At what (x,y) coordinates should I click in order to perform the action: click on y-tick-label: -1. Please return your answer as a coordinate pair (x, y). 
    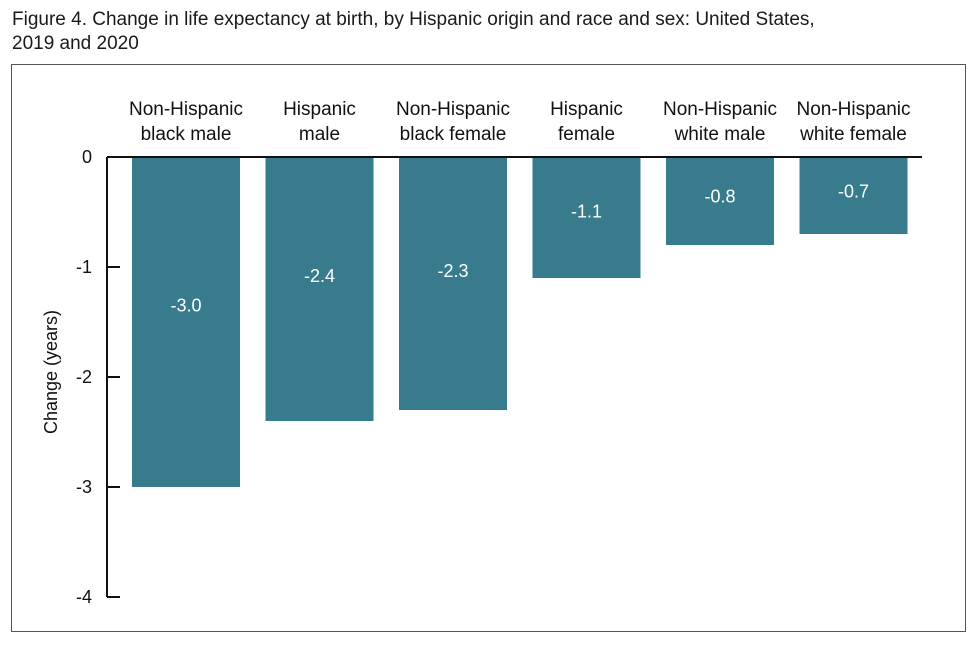
    Looking at the image, I should click on (84, 267).